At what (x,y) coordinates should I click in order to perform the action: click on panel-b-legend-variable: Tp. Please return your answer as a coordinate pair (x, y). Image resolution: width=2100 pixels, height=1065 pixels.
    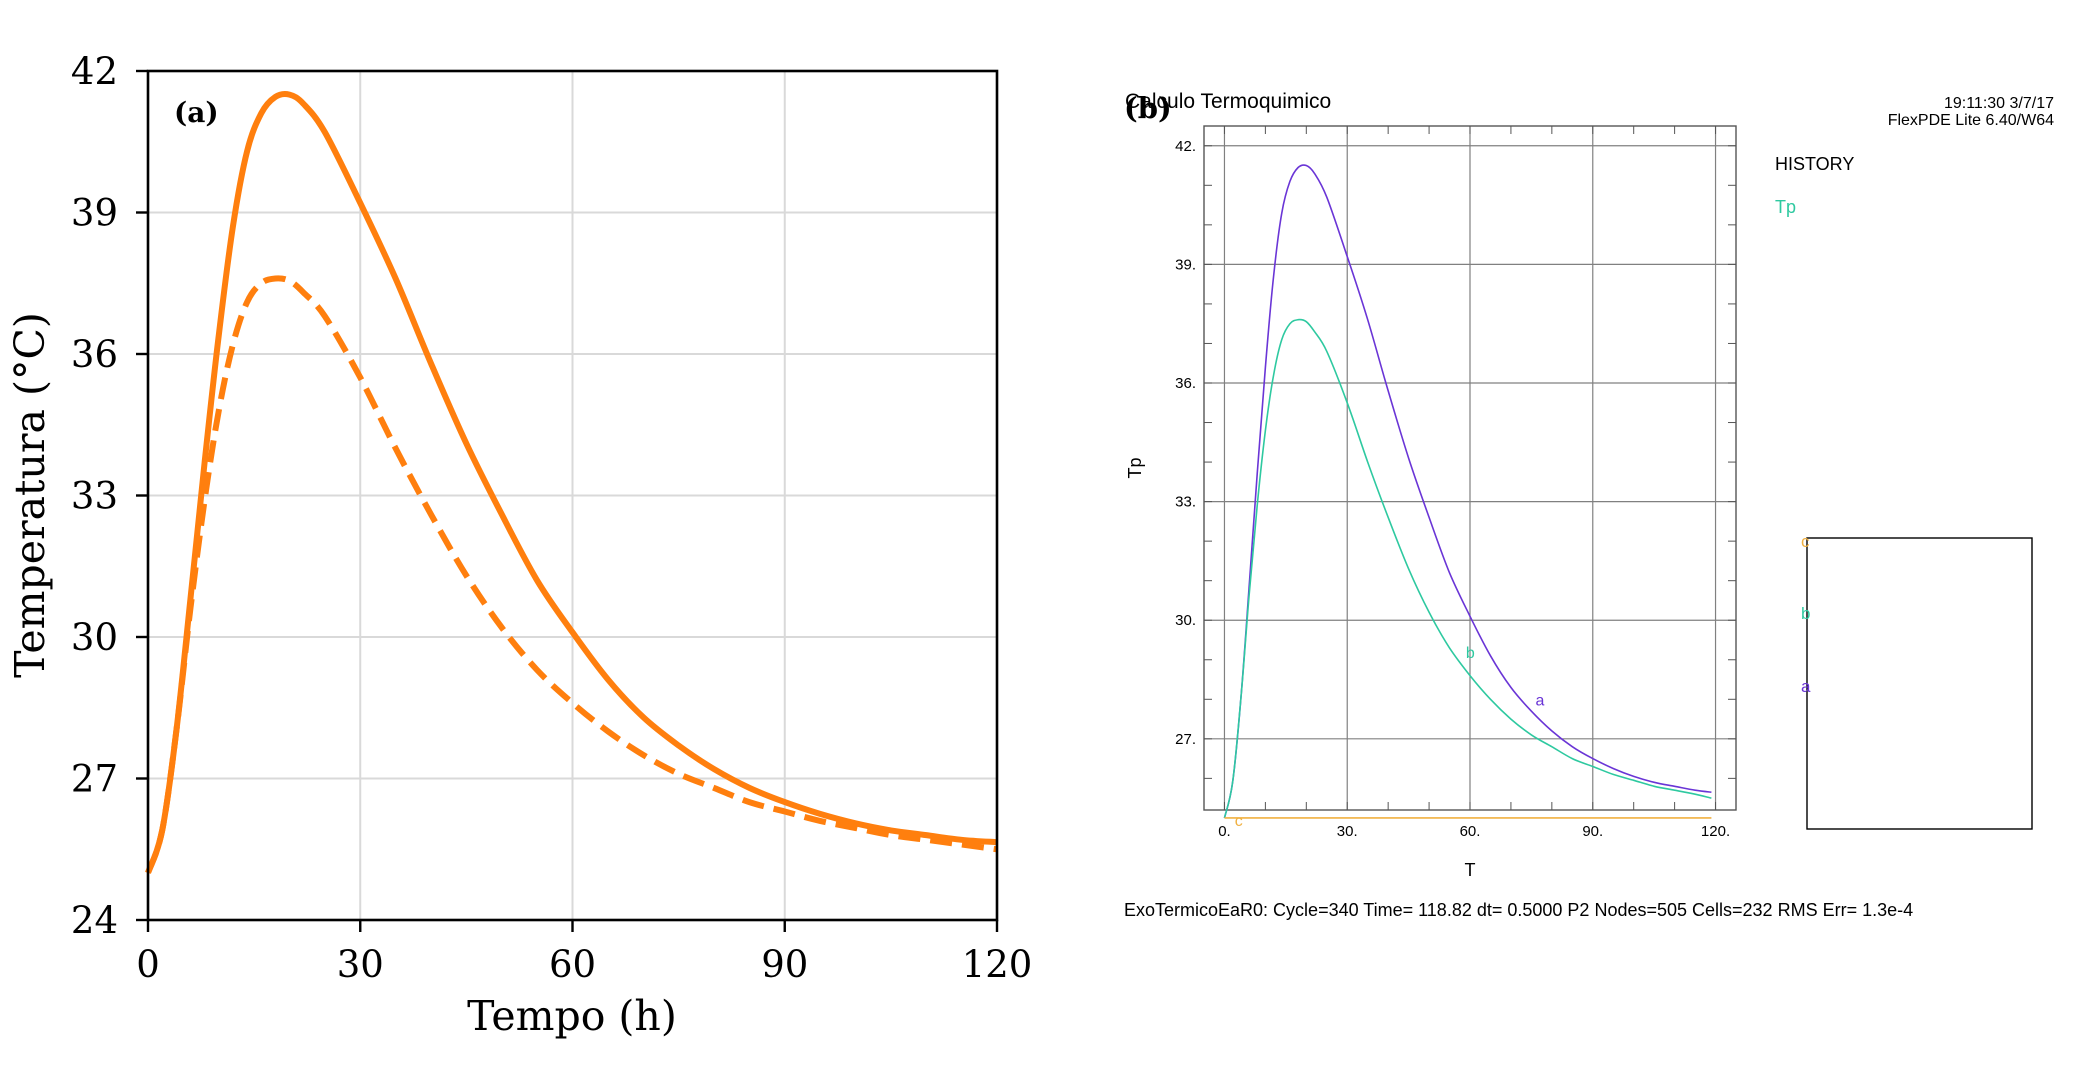
    Looking at the image, I should click on (1785, 207).